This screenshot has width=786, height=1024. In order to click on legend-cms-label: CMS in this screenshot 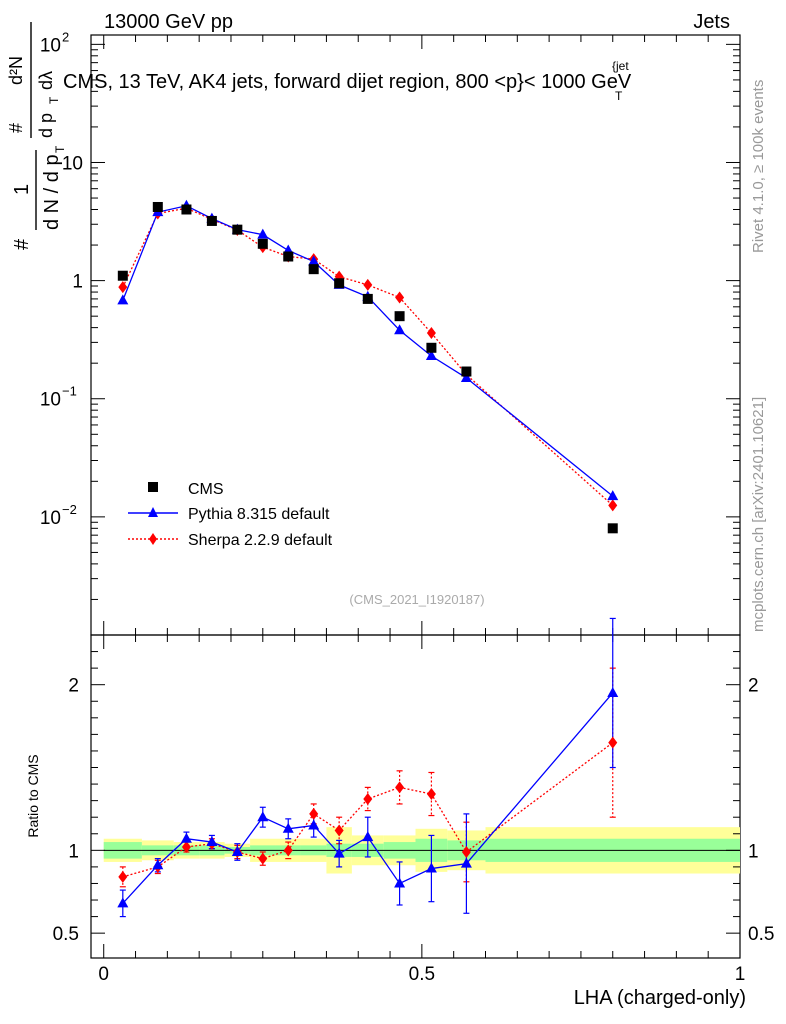, I will do `click(206, 489)`.